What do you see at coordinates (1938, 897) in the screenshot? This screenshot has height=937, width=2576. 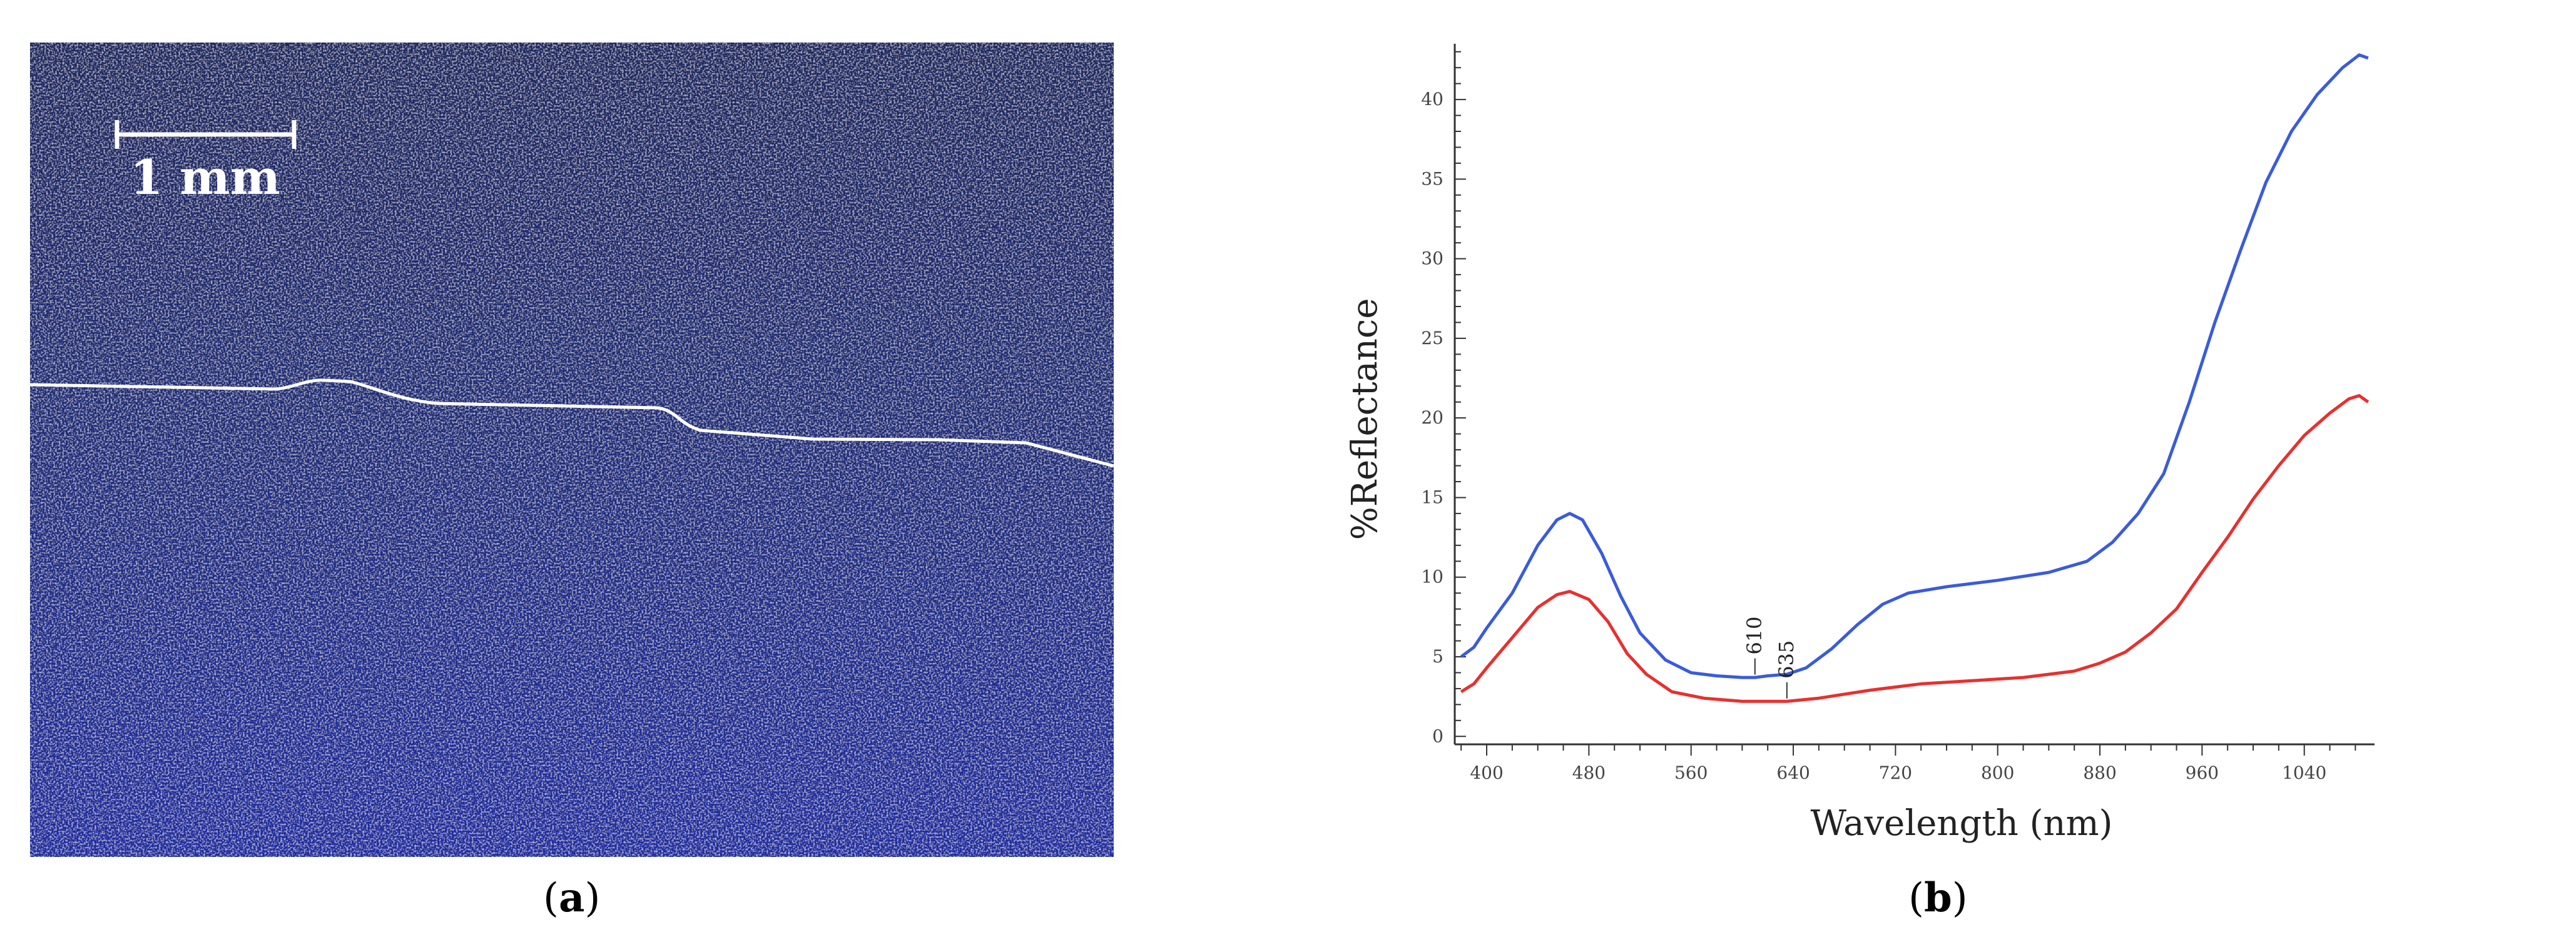 I see `panel-label-b: (b)` at bounding box center [1938, 897].